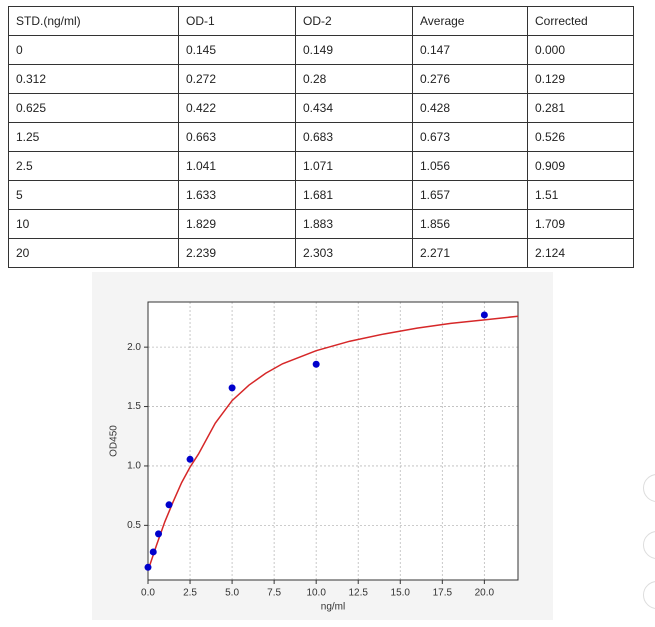  What do you see at coordinates (401, 593) in the screenshot?
I see `x-tick-label: 15.0` at bounding box center [401, 593].